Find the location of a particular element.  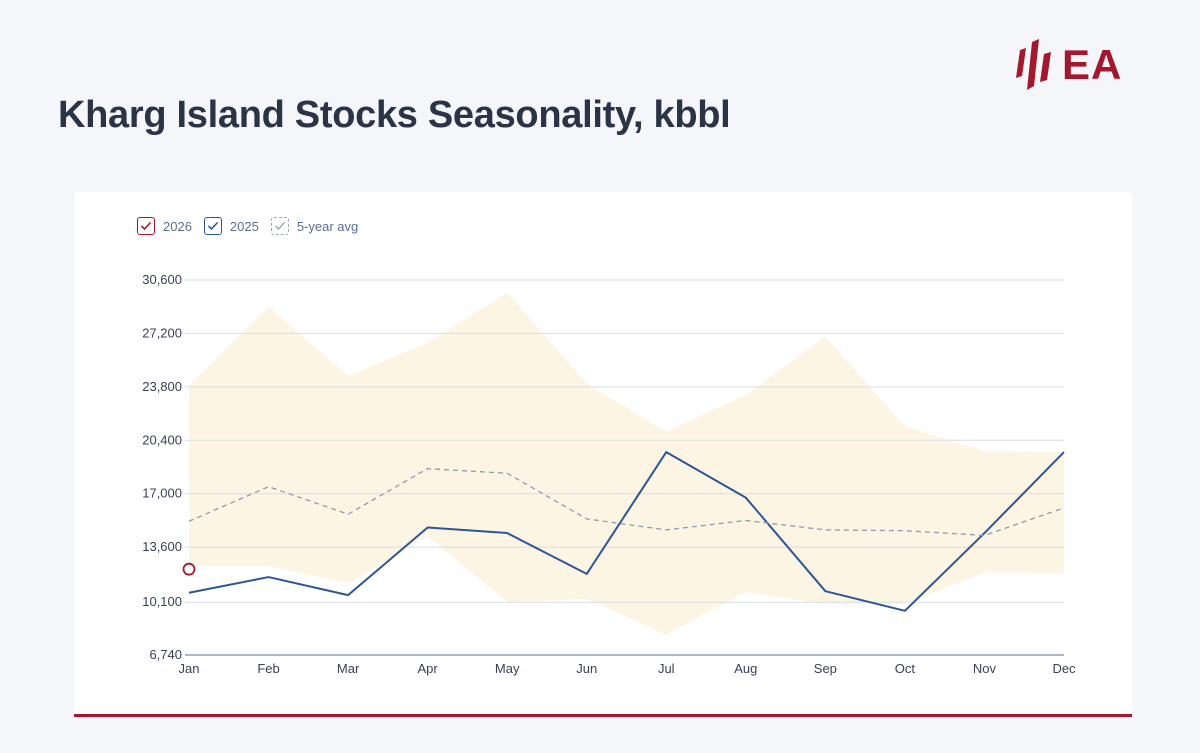

y-tick-label: 17,000 is located at coordinates (162, 493).